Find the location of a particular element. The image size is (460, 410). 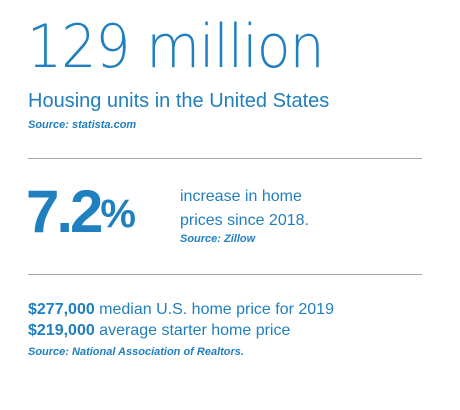

median-price-text: median U.S. home price for 2019 is located at coordinates (214, 309).